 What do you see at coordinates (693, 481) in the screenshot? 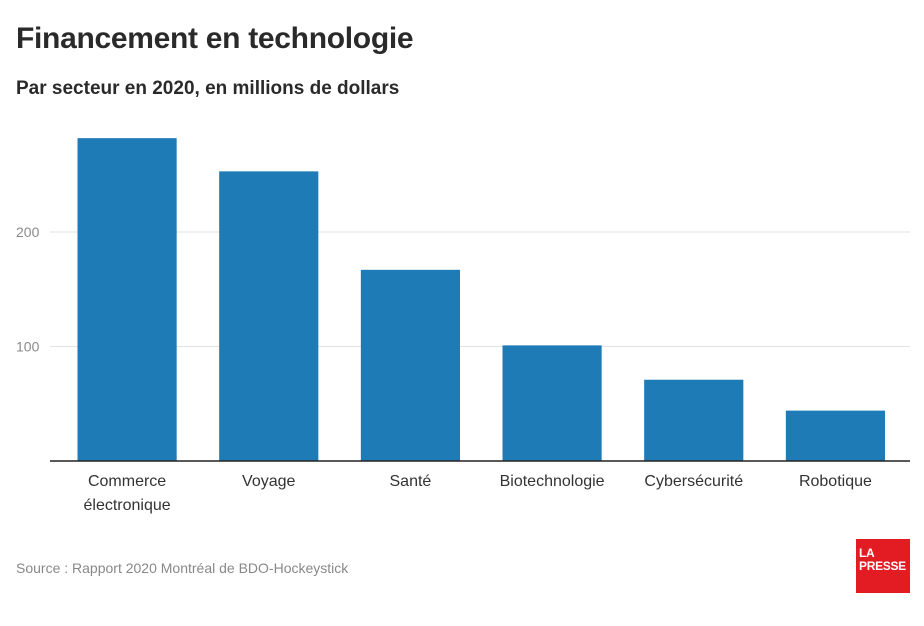
I see `x-tick-label-4-0: Cybersécurité` at bounding box center [693, 481].